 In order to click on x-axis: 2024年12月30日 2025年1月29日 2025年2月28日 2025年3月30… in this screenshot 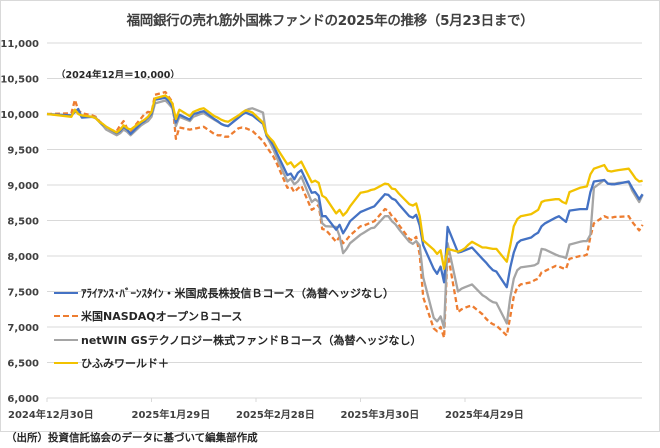, I will do `click(266, 409)`.